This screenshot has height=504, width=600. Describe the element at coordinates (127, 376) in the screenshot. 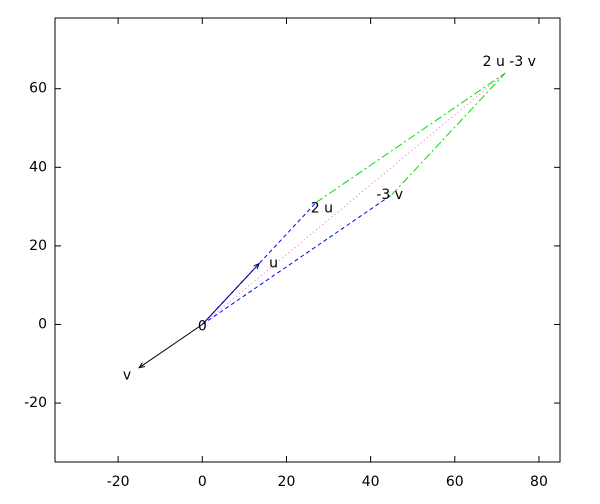

I see `point-label: v` at that location.